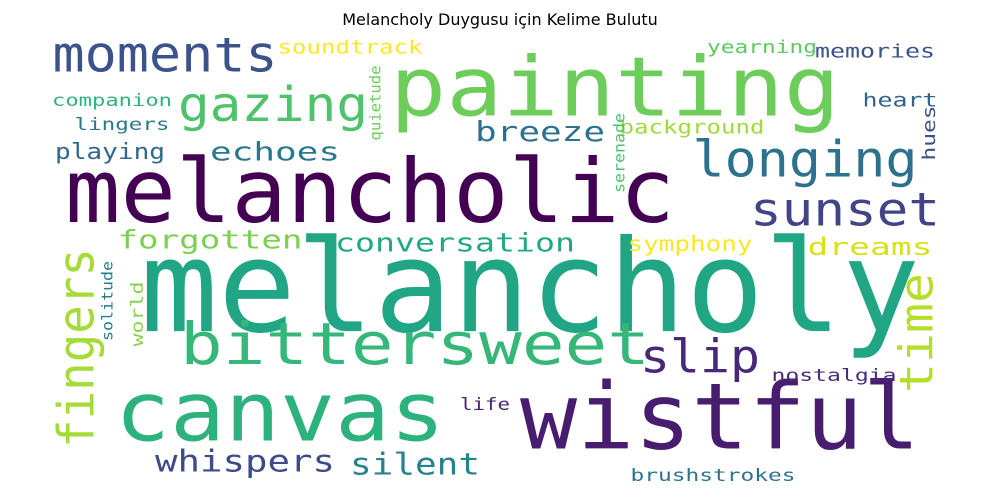 This screenshot has height=500, width=1000. I want to click on word-companion: companion, so click(112, 101).